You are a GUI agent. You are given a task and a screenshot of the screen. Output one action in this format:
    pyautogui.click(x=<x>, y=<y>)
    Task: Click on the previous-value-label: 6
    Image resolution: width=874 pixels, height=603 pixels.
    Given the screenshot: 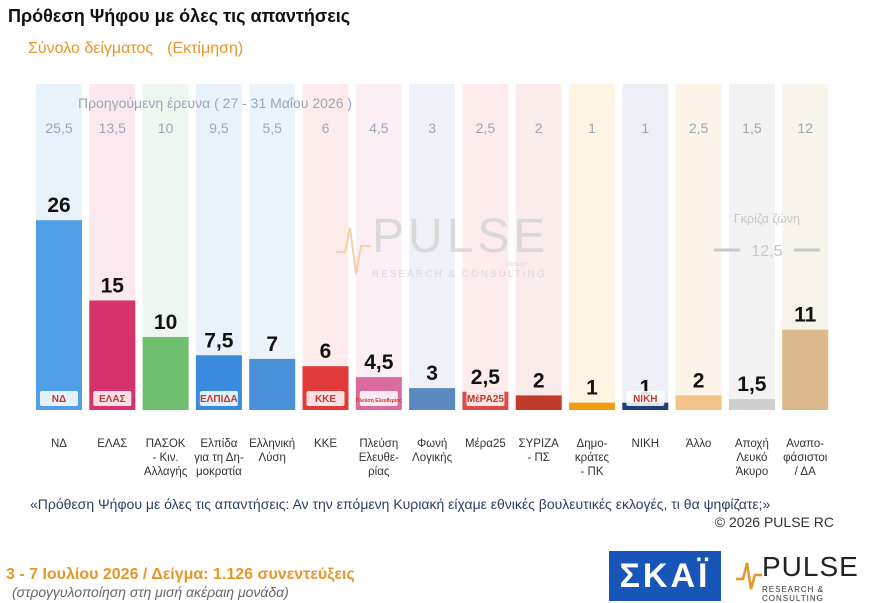 What is the action you would take?
    pyautogui.click(x=326, y=128)
    